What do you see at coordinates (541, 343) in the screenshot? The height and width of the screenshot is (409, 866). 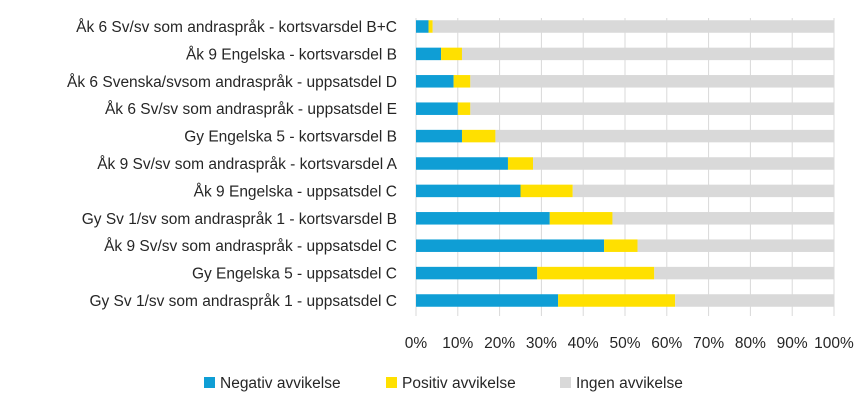 I see `x-tick-label: 30%` at bounding box center [541, 343].